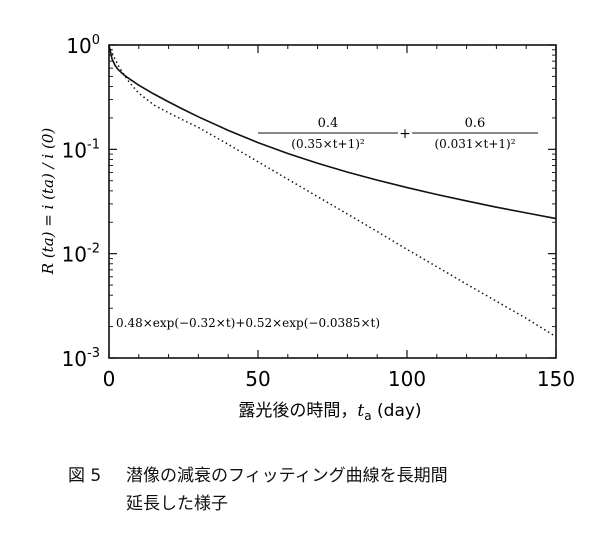 Image resolution: width=594 pixels, height=554 pixels. What do you see at coordinates (328, 144) in the screenshot?
I see `formula-denominator: (0.35×t+1)²` at bounding box center [328, 144].